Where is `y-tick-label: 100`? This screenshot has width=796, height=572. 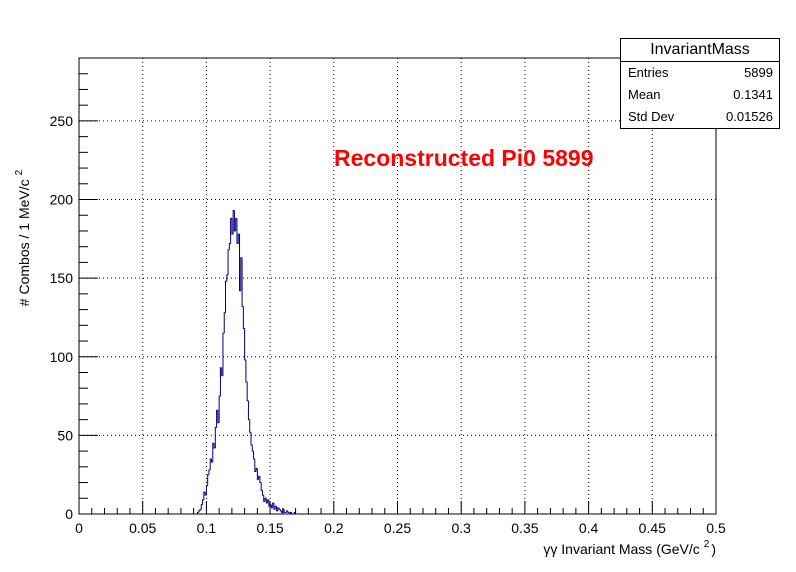 y-tick-label: 100 is located at coordinates (62, 357).